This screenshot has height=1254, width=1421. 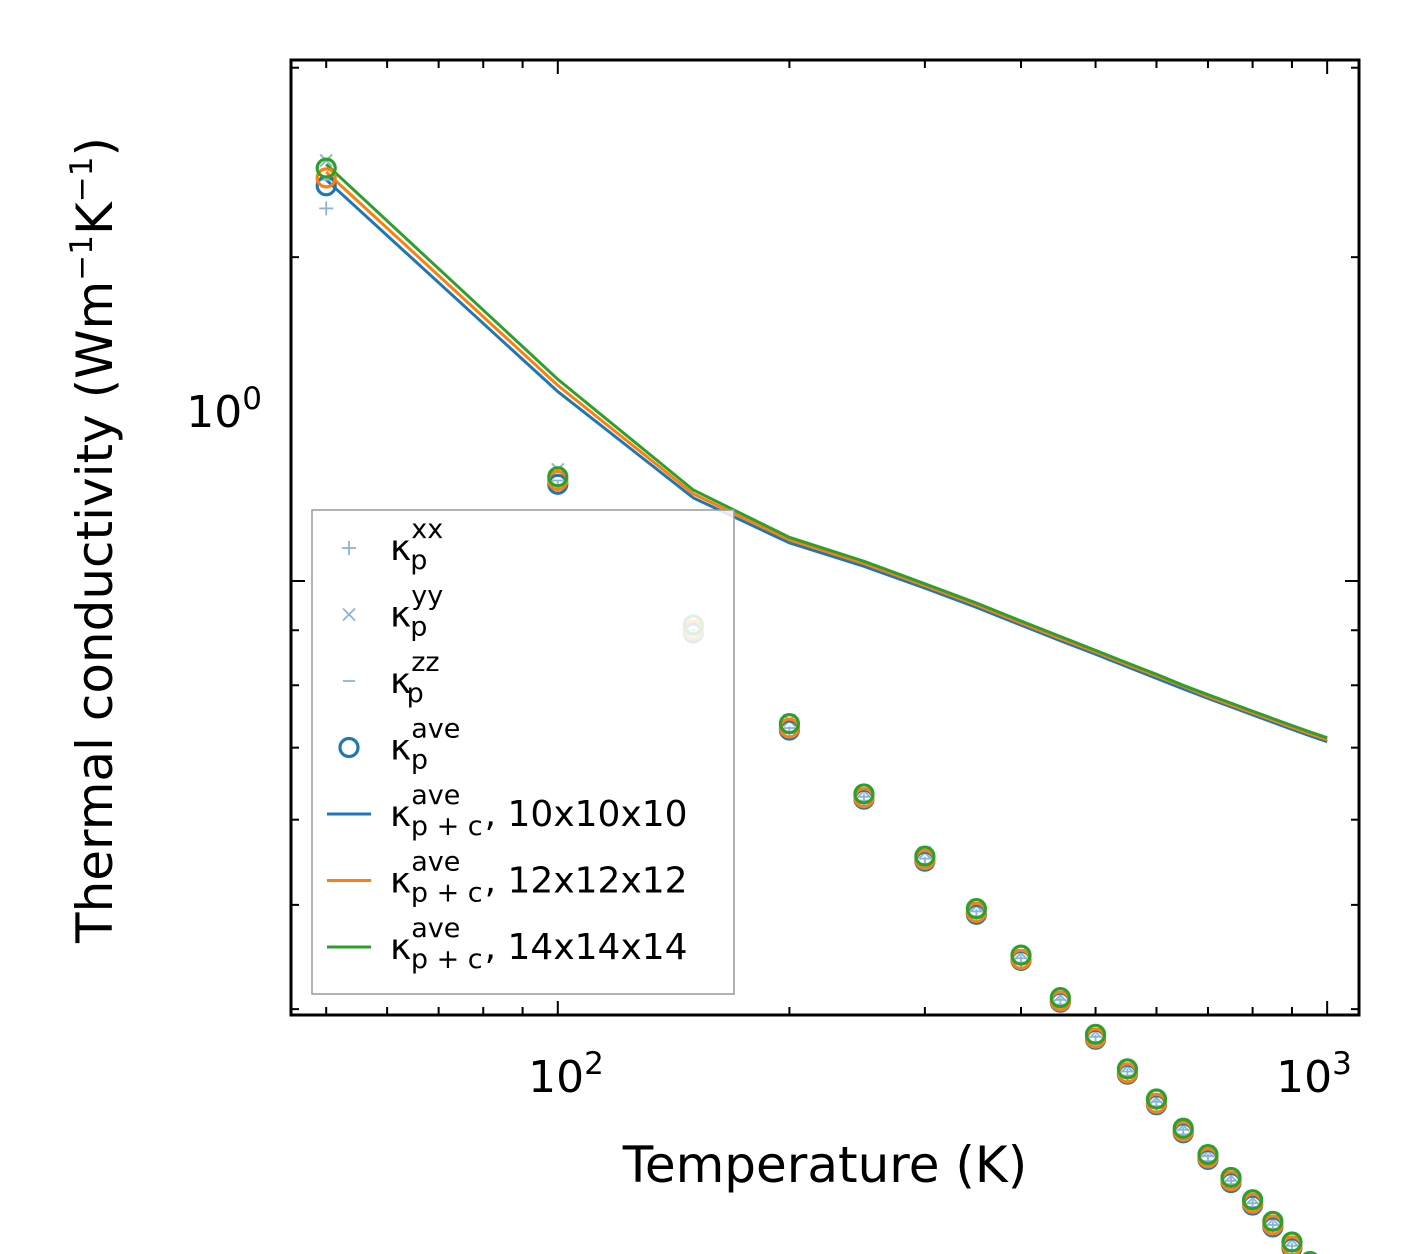 What do you see at coordinates (416, 545) in the screenshot?
I see `legend-label-kp_xx: κxx p` at bounding box center [416, 545].